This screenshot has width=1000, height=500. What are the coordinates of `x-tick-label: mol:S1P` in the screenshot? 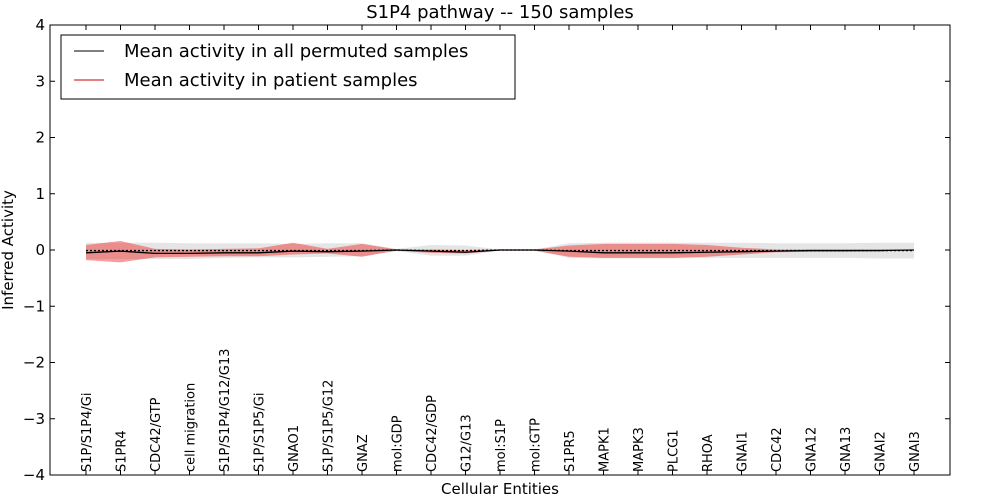 It's located at (501, 445).